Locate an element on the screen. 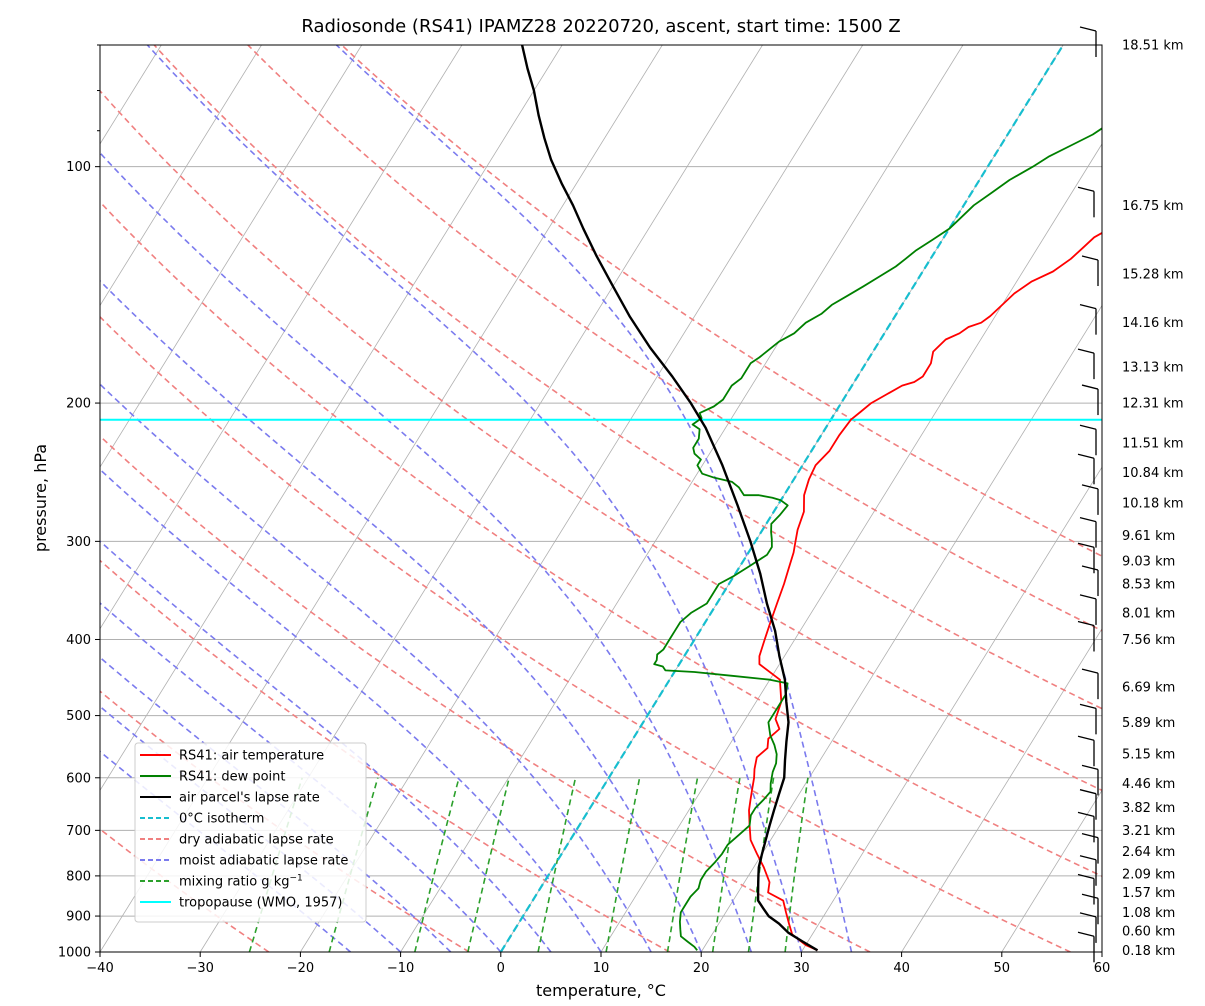 This screenshot has width=1205, height=1006. legend-entry: moist adiabatic lapse rate is located at coordinates (263, 861).